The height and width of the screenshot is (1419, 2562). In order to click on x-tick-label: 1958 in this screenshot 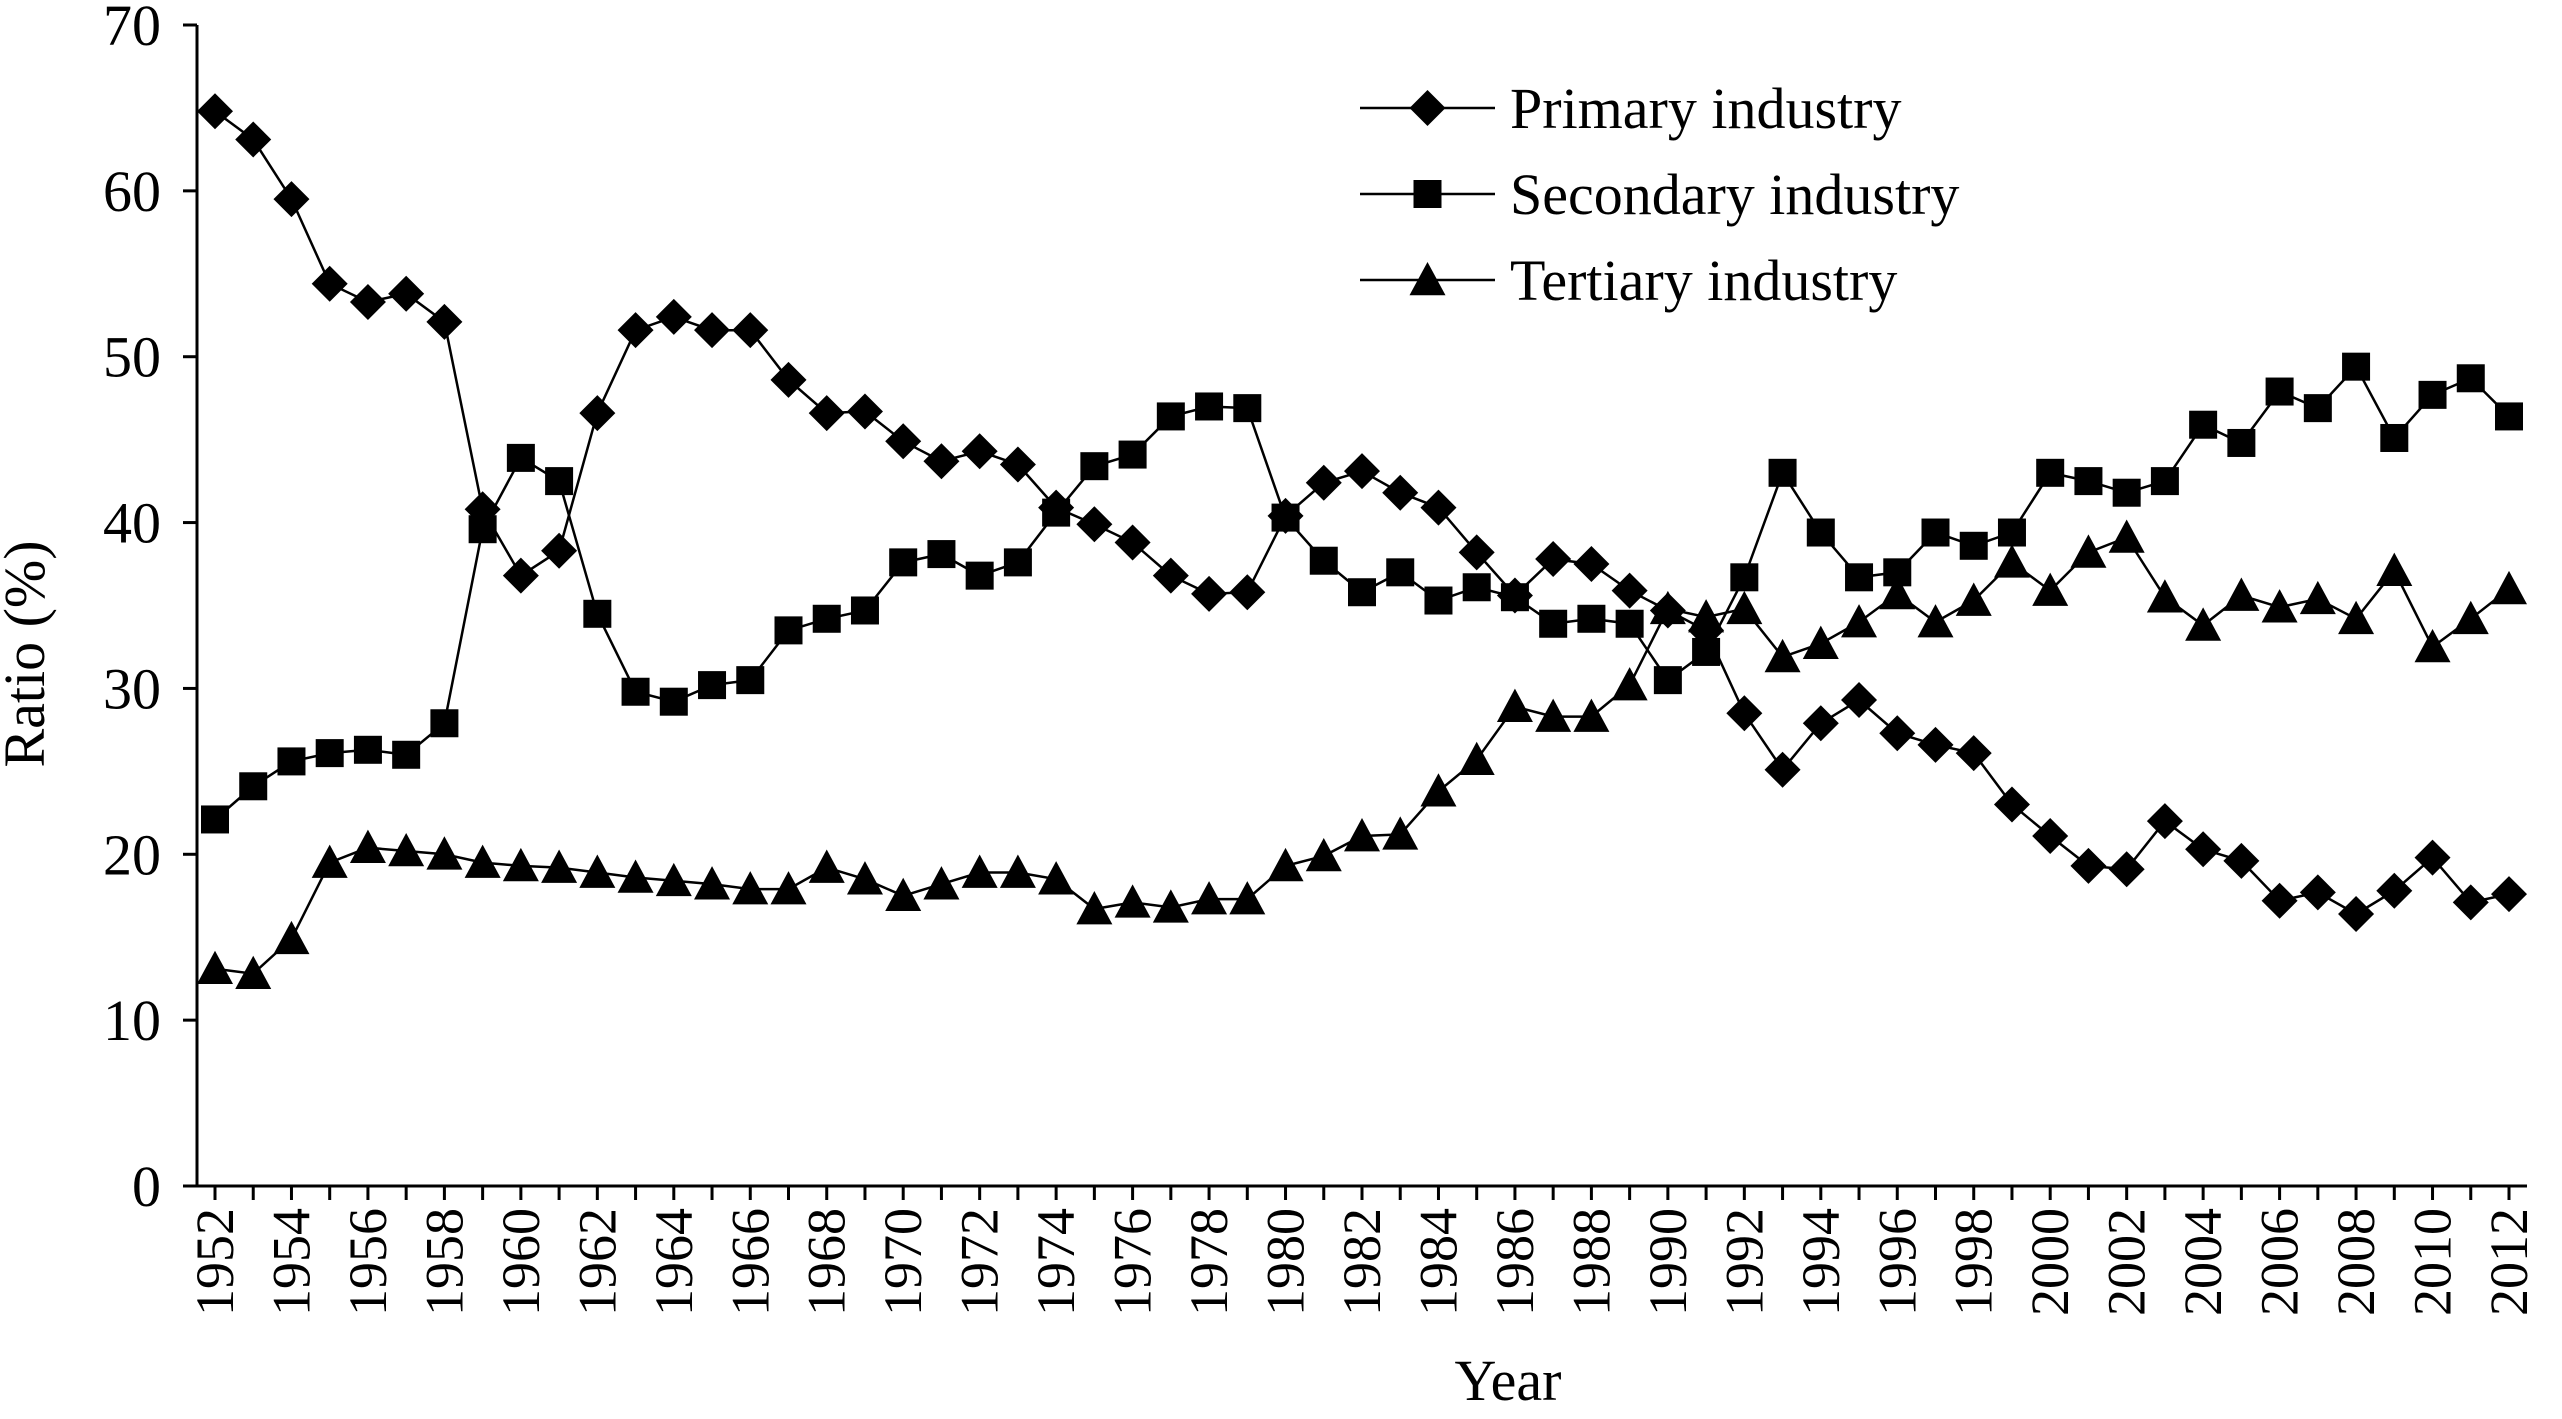, I will do `click(444, 1262)`.